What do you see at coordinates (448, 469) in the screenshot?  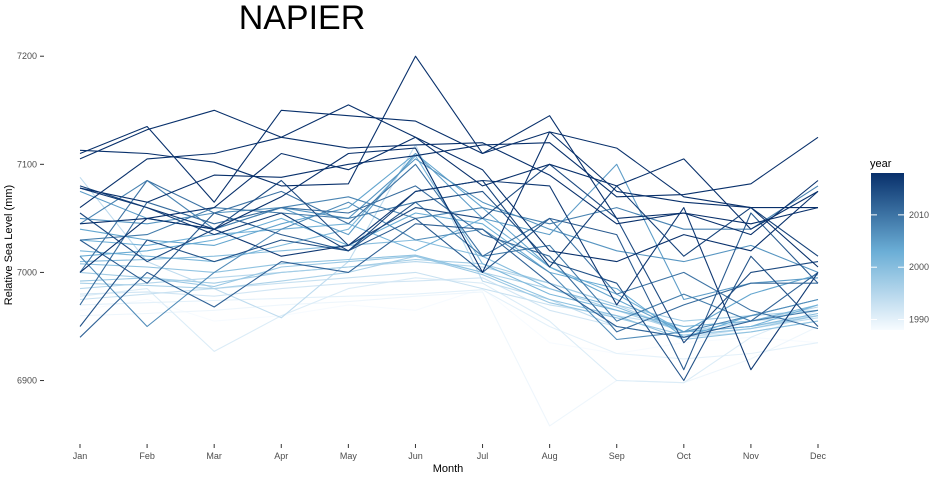 I see `x-axis-title: Month` at bounding box center [448, 469].